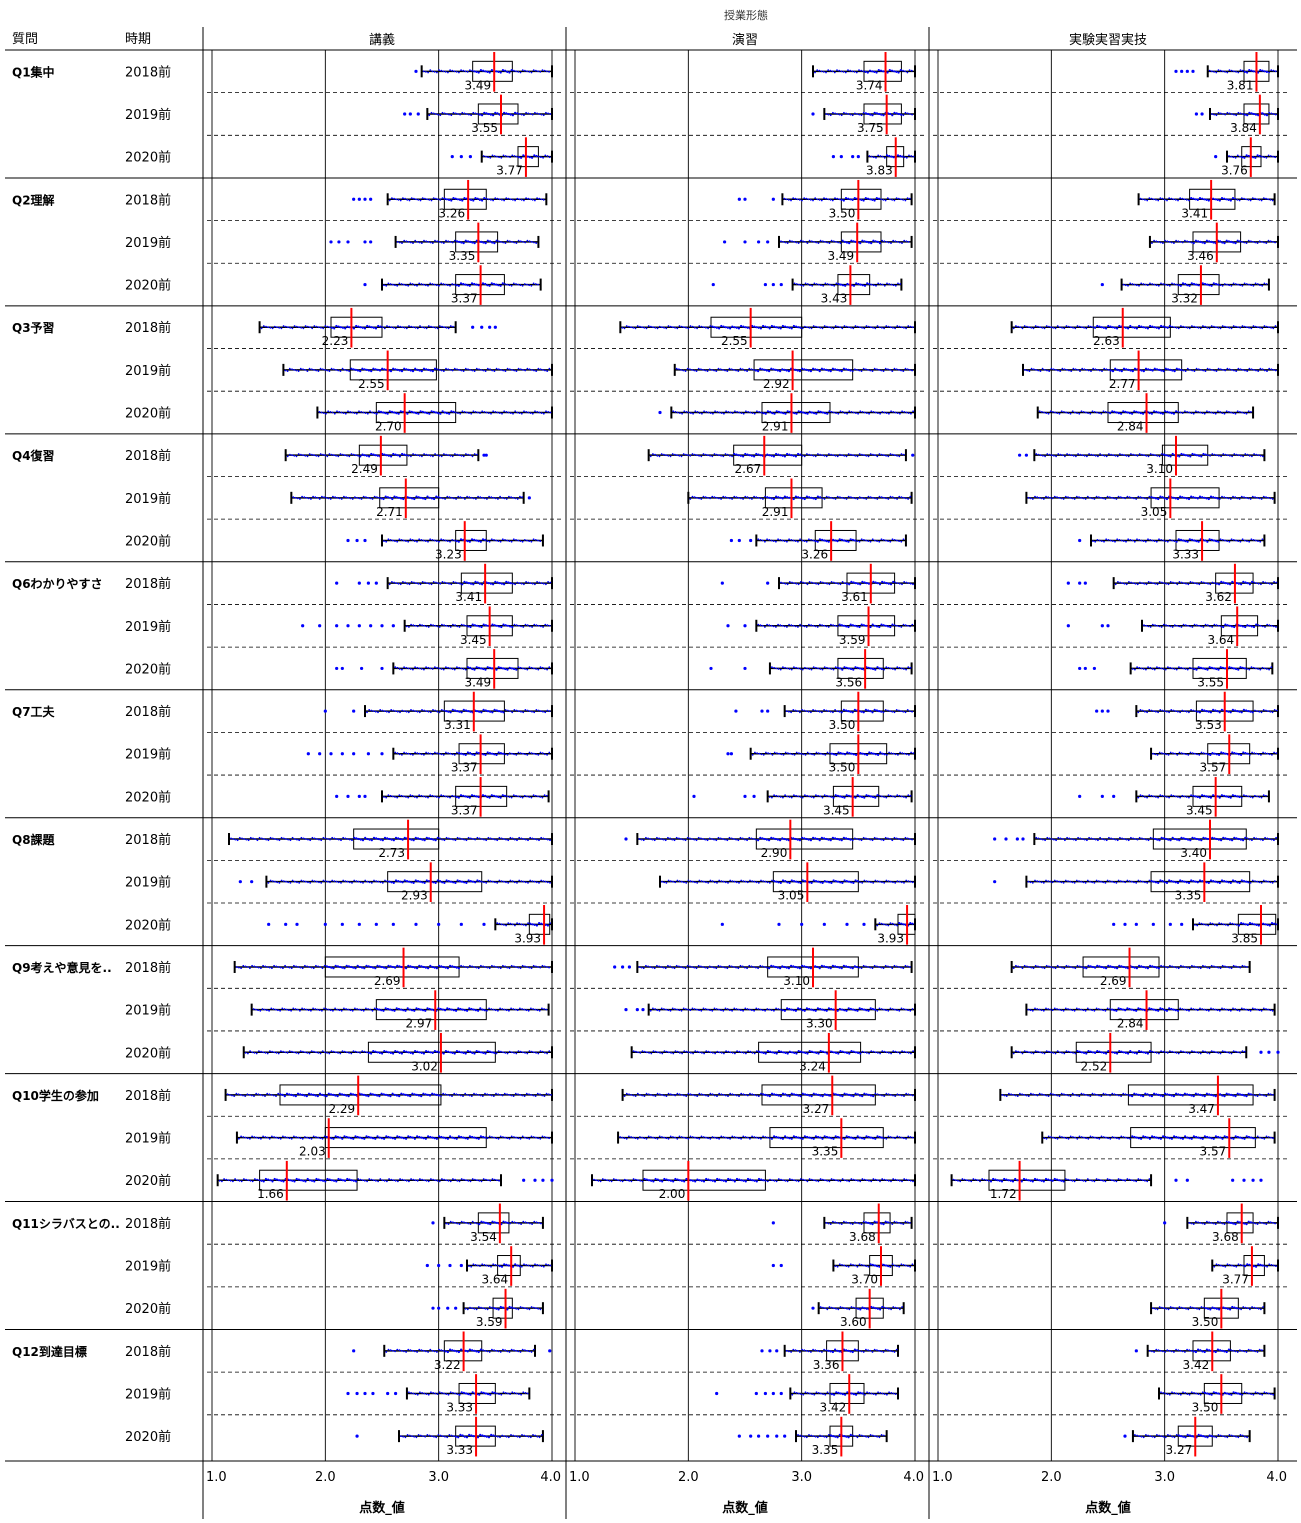  What do you see at coordinates (810, 669) in the screenshot?
I see `box-cell: 3.56` at bounding box center [810, 669].